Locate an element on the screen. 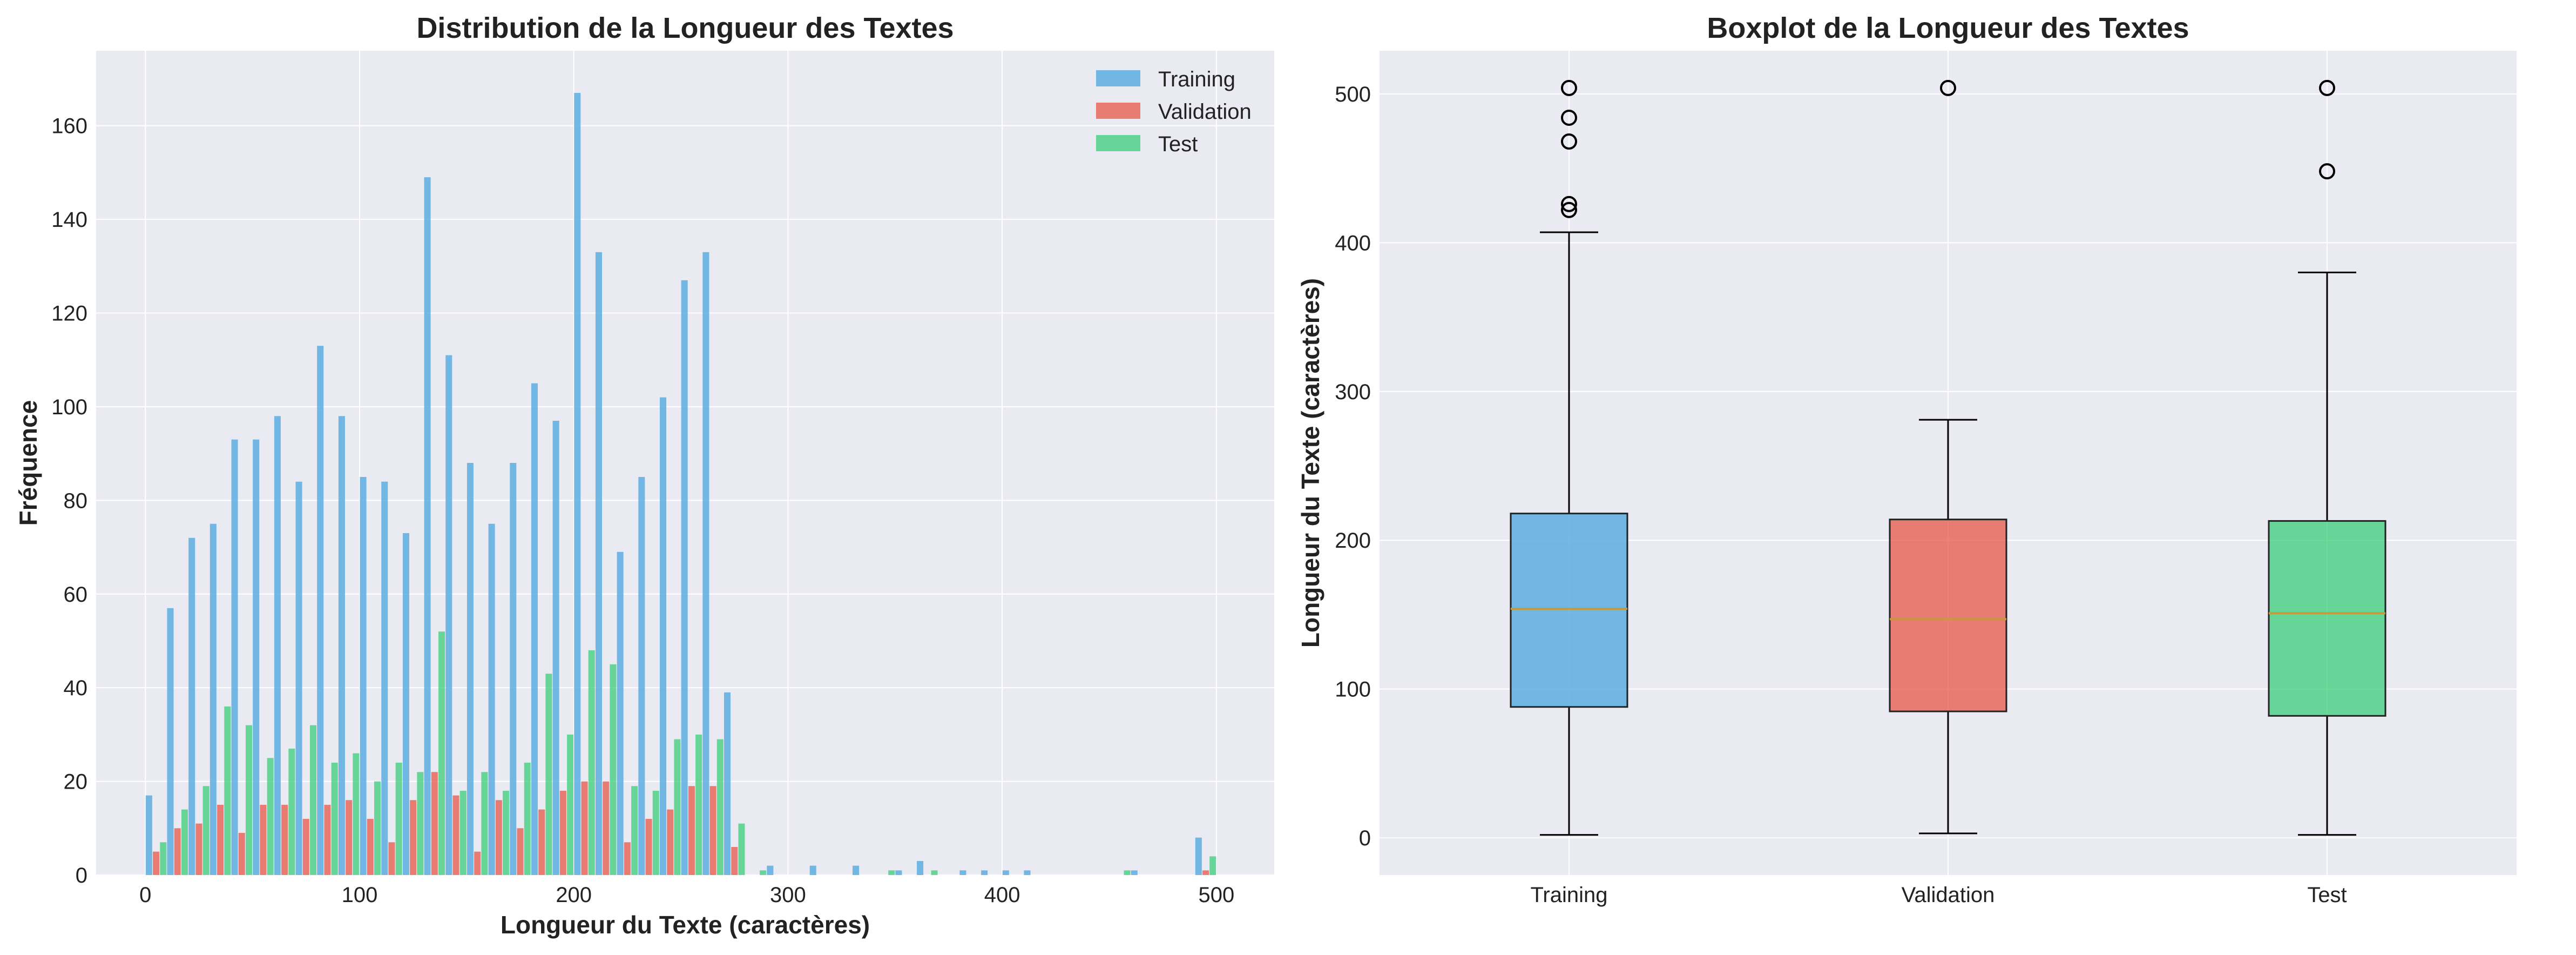  legend-label-test: Test is located at coordinates (1178, 144).